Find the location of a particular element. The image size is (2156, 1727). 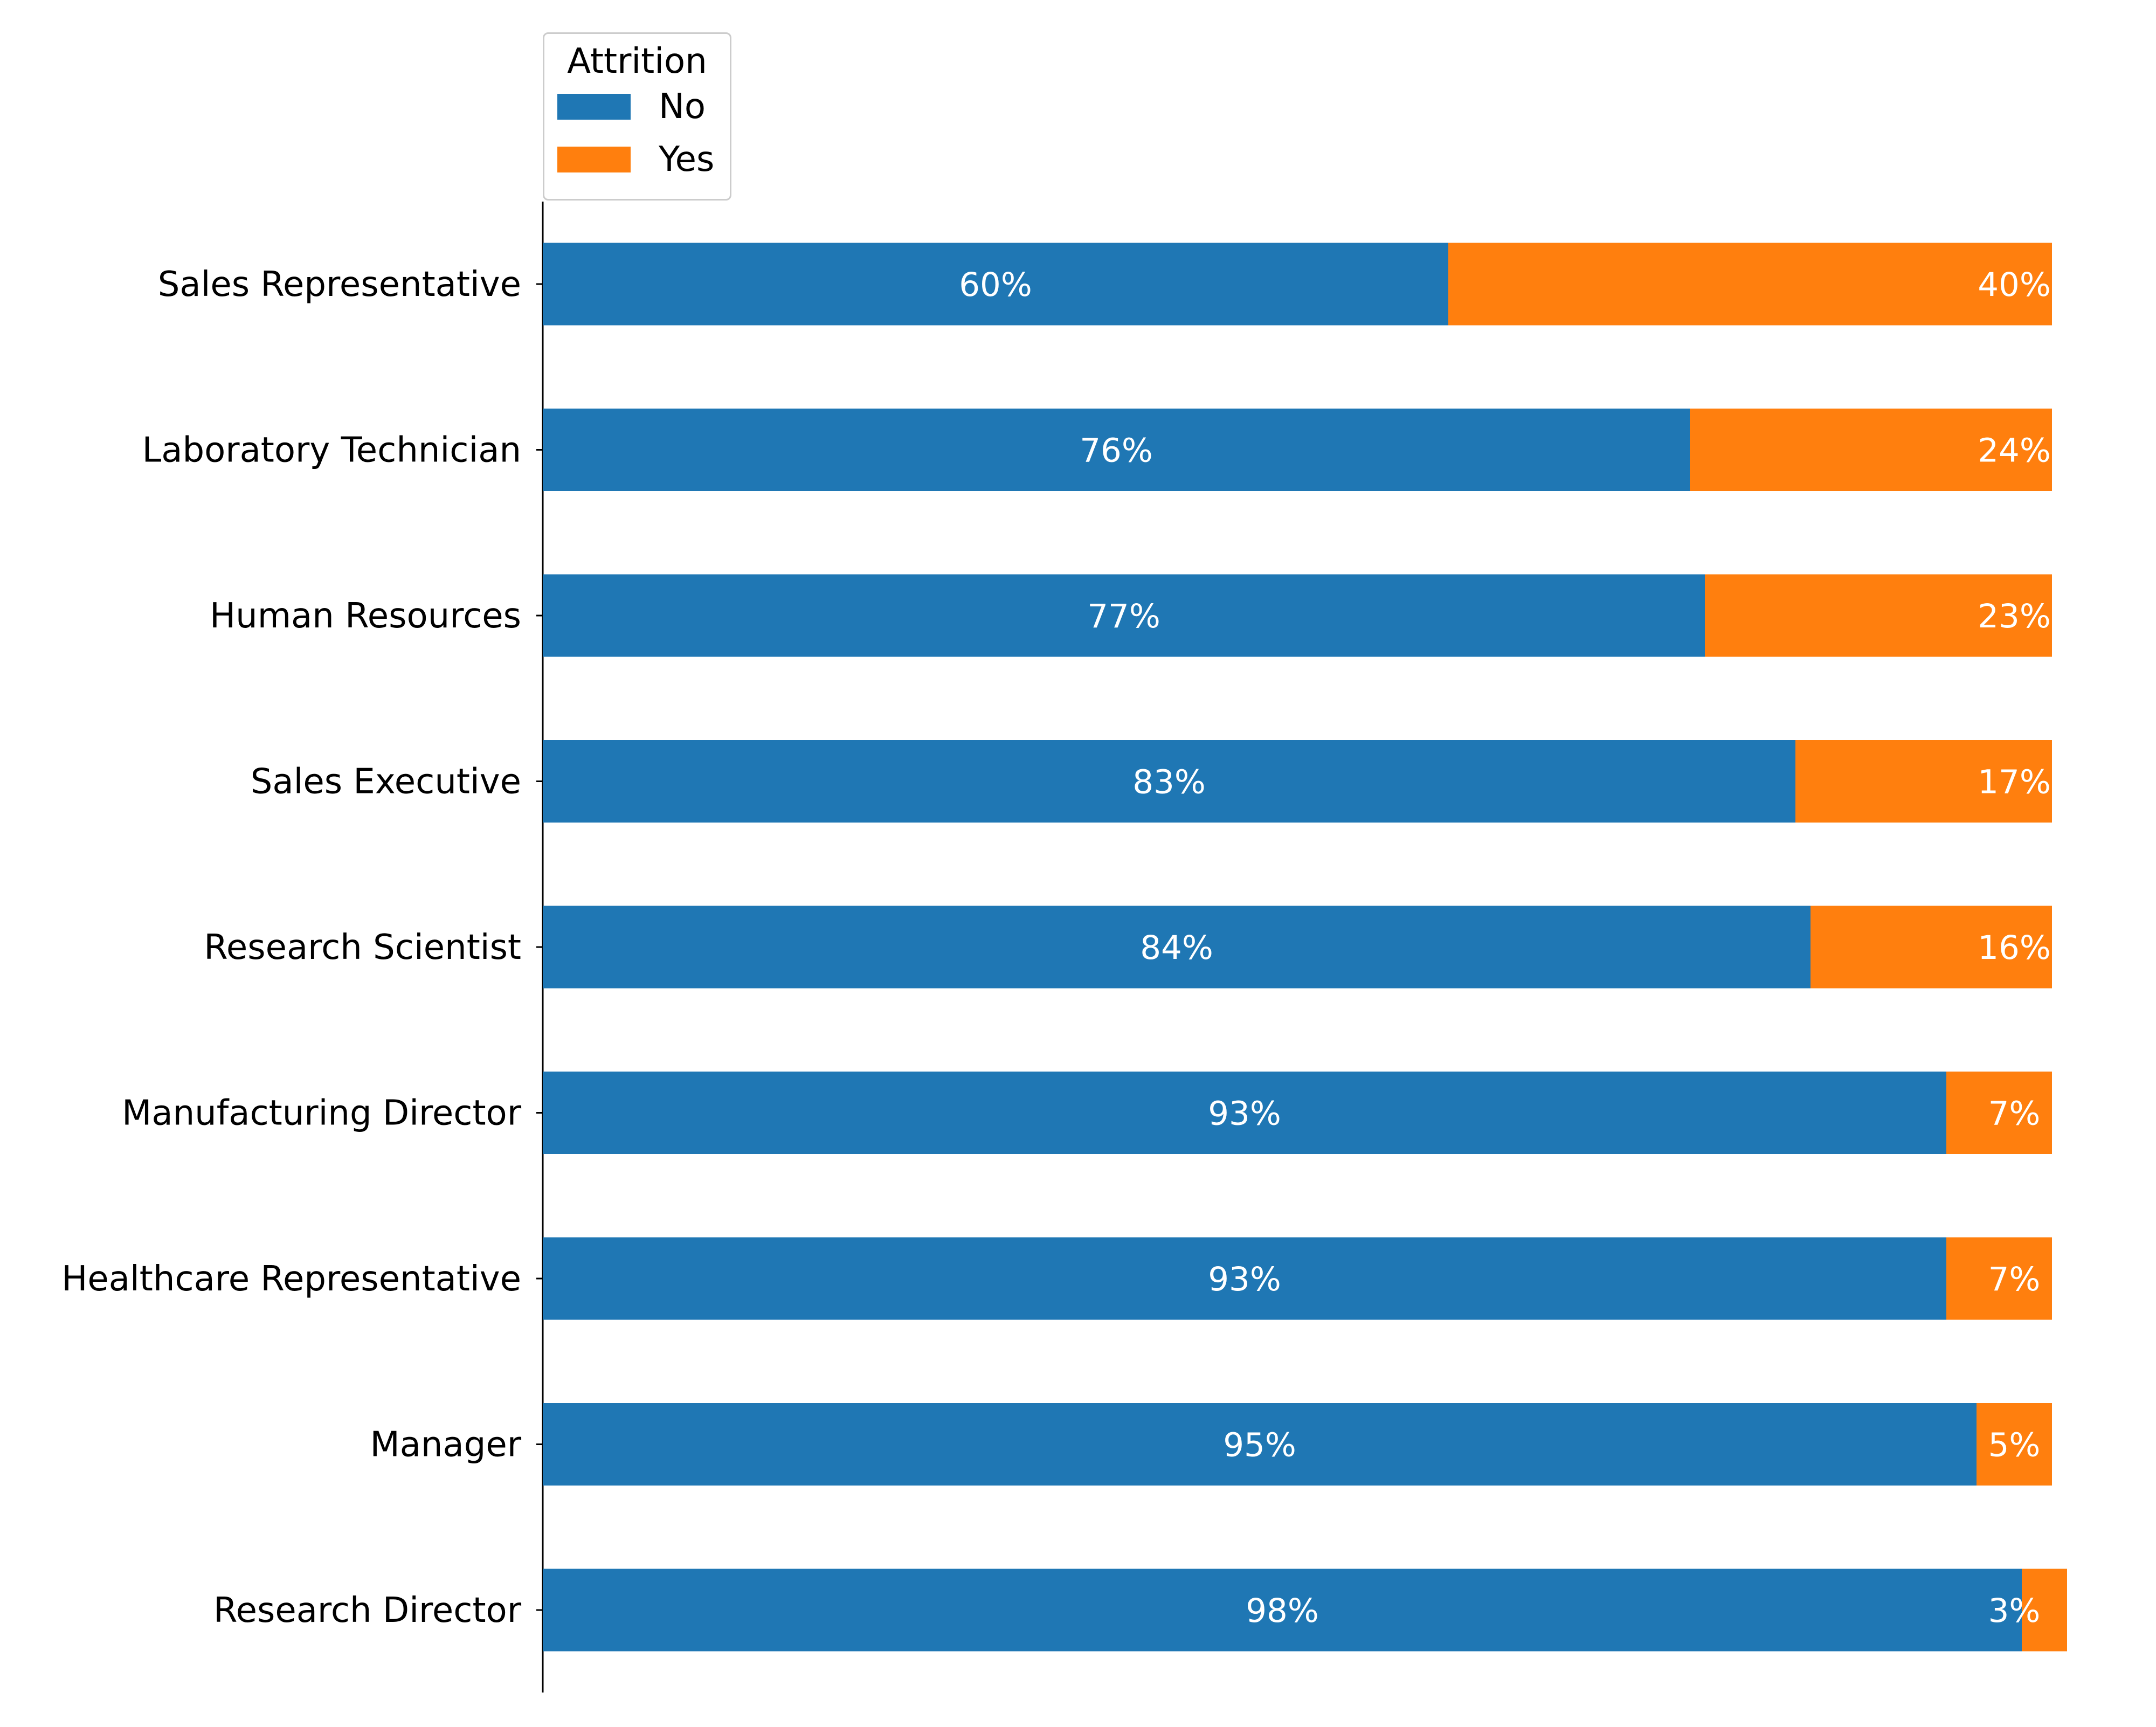

data-label-no-sales-executive: 83% is located at coordinates (1169, 782).